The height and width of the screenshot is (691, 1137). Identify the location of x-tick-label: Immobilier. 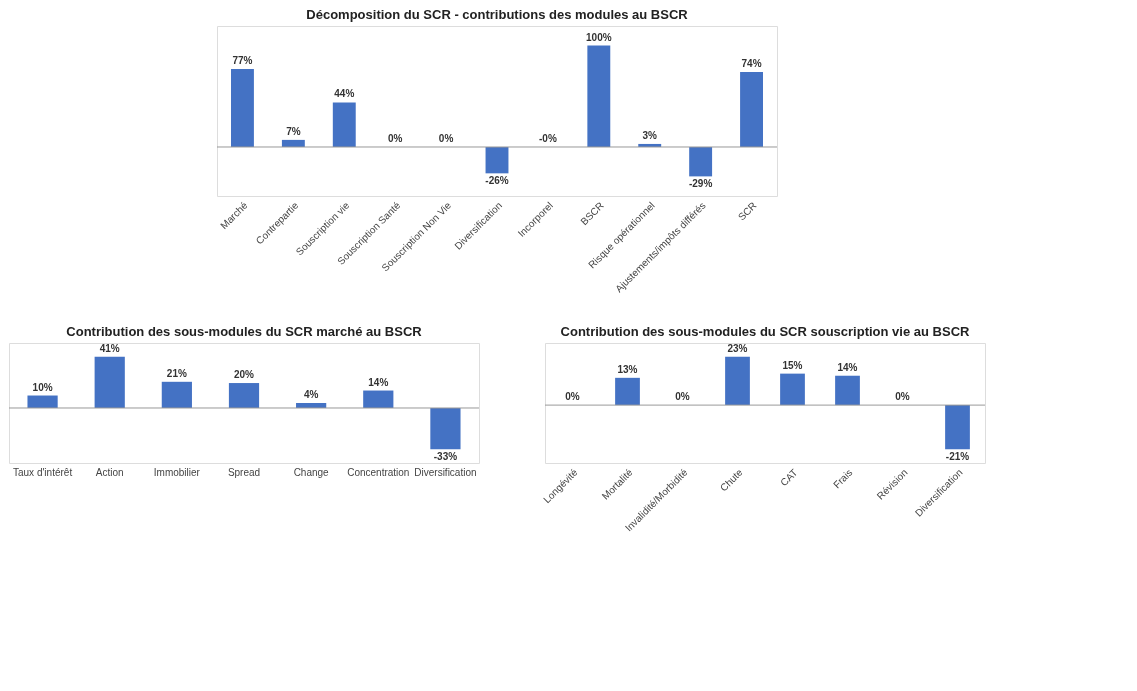
(177, 472).